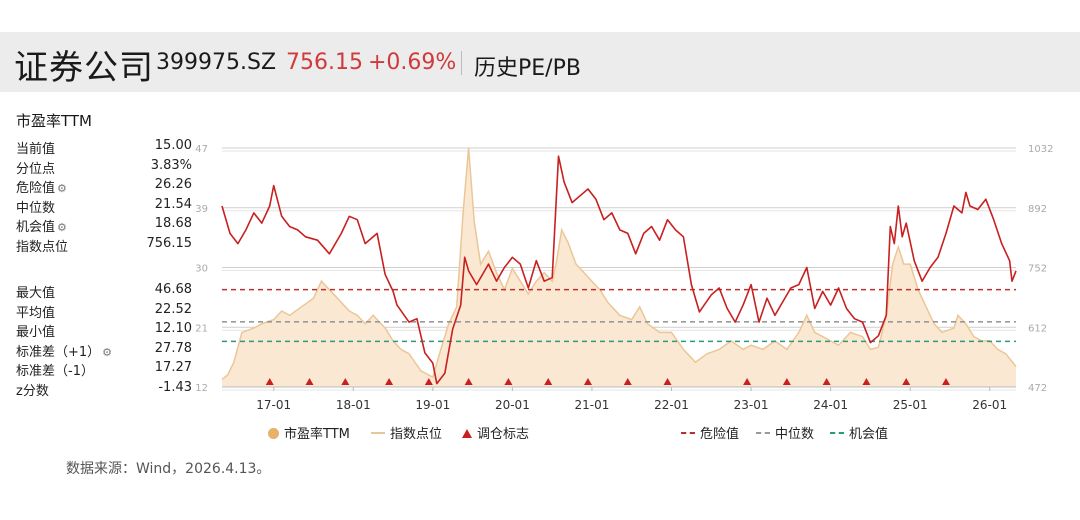  I want to click on stat-row: 中位数 21.54, so click(104, 207).